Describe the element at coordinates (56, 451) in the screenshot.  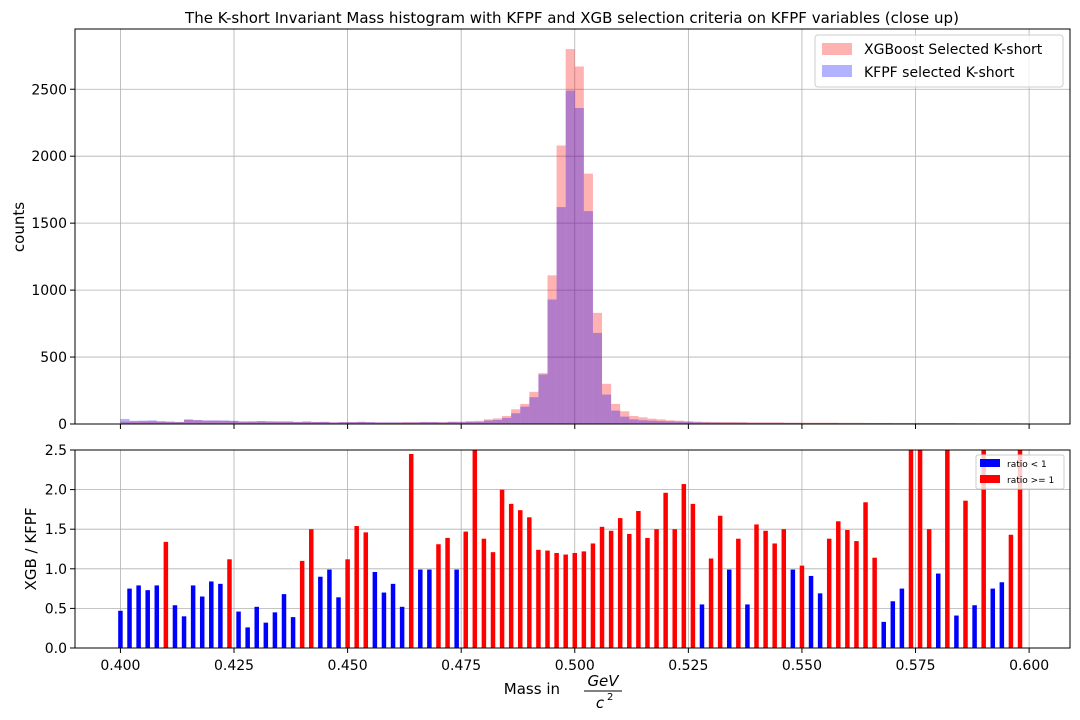
I see `bottom-y-tick-label: 2.5` at that location.